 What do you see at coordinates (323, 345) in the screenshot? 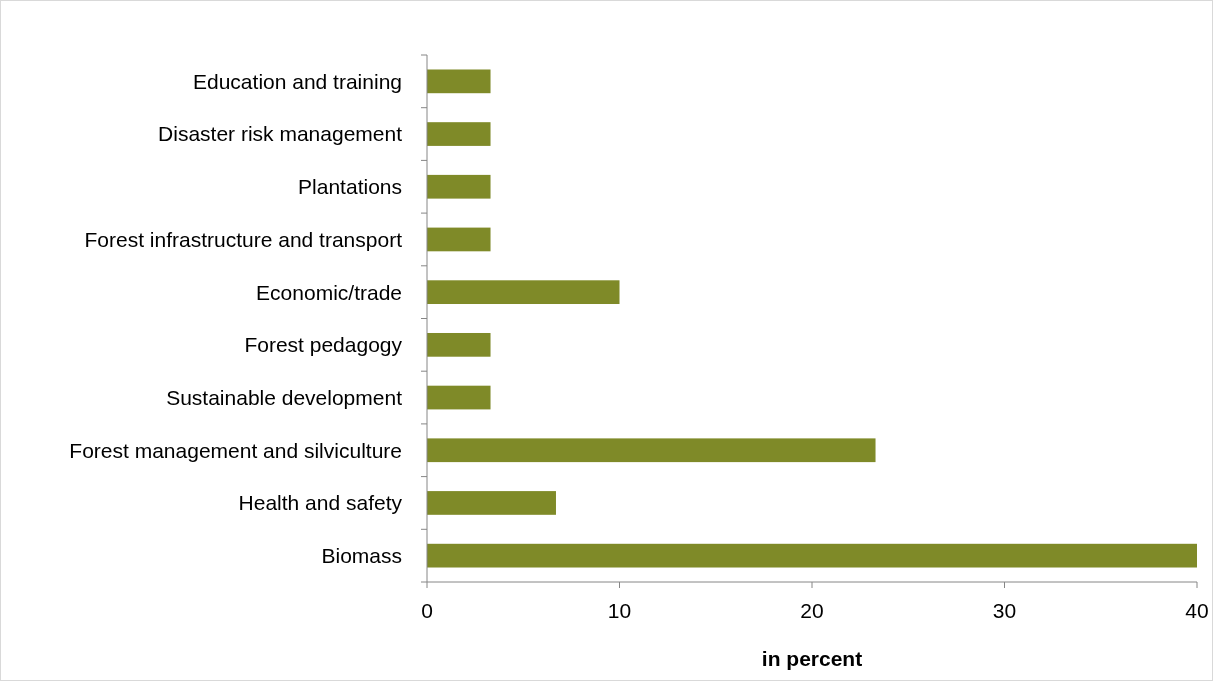
I see `y-tick-label: Forest pedagogy` at bounding box center [323, 345].